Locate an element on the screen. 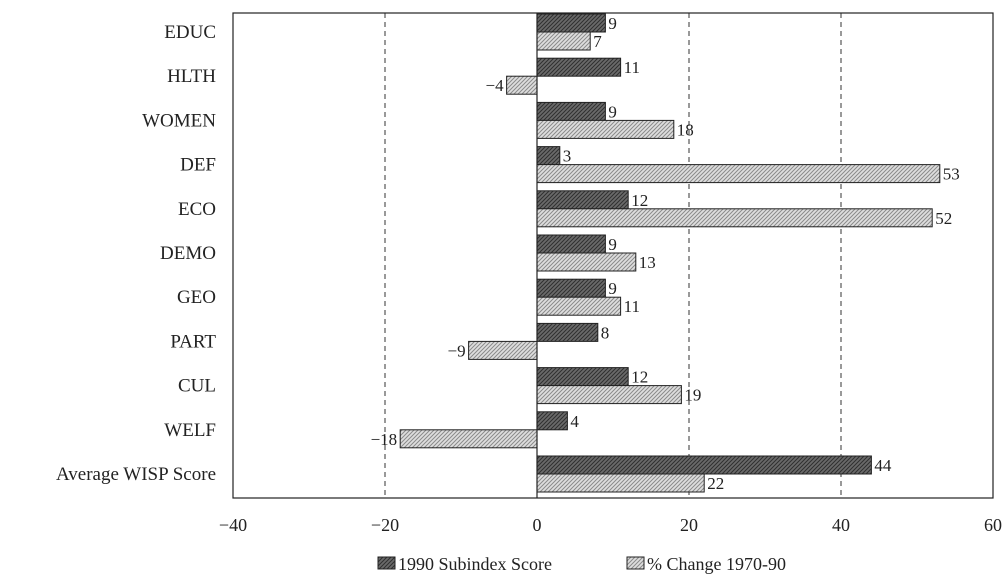  x-tick-label: −20 is located at coordinates (385, 525).